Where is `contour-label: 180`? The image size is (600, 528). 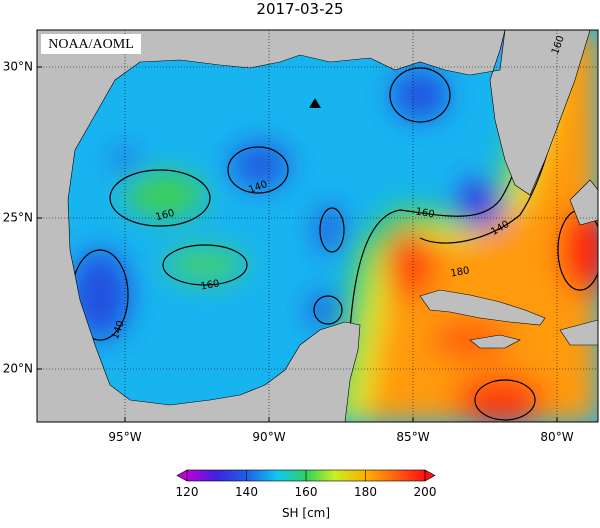 contour-label: 180 is located at coordinates (460, 272).